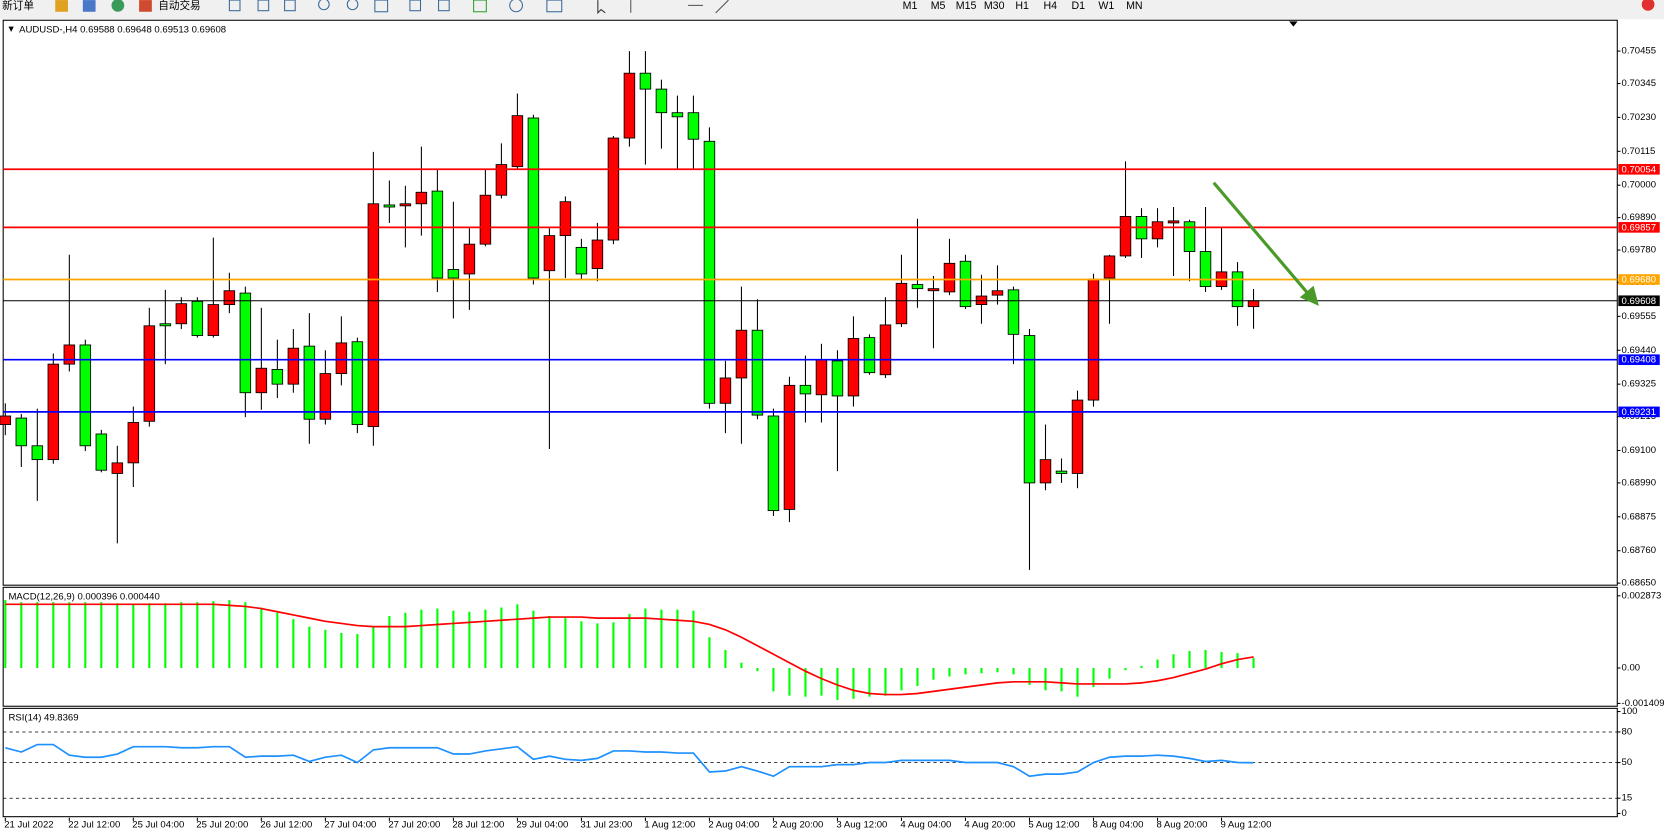 This screenshot has height=838, width=1664. What do you see at coordinates (669, 825) in the screenshot?
I see `x-tick-label: 1 Aug 12:00` at bounding box center [669, 825].